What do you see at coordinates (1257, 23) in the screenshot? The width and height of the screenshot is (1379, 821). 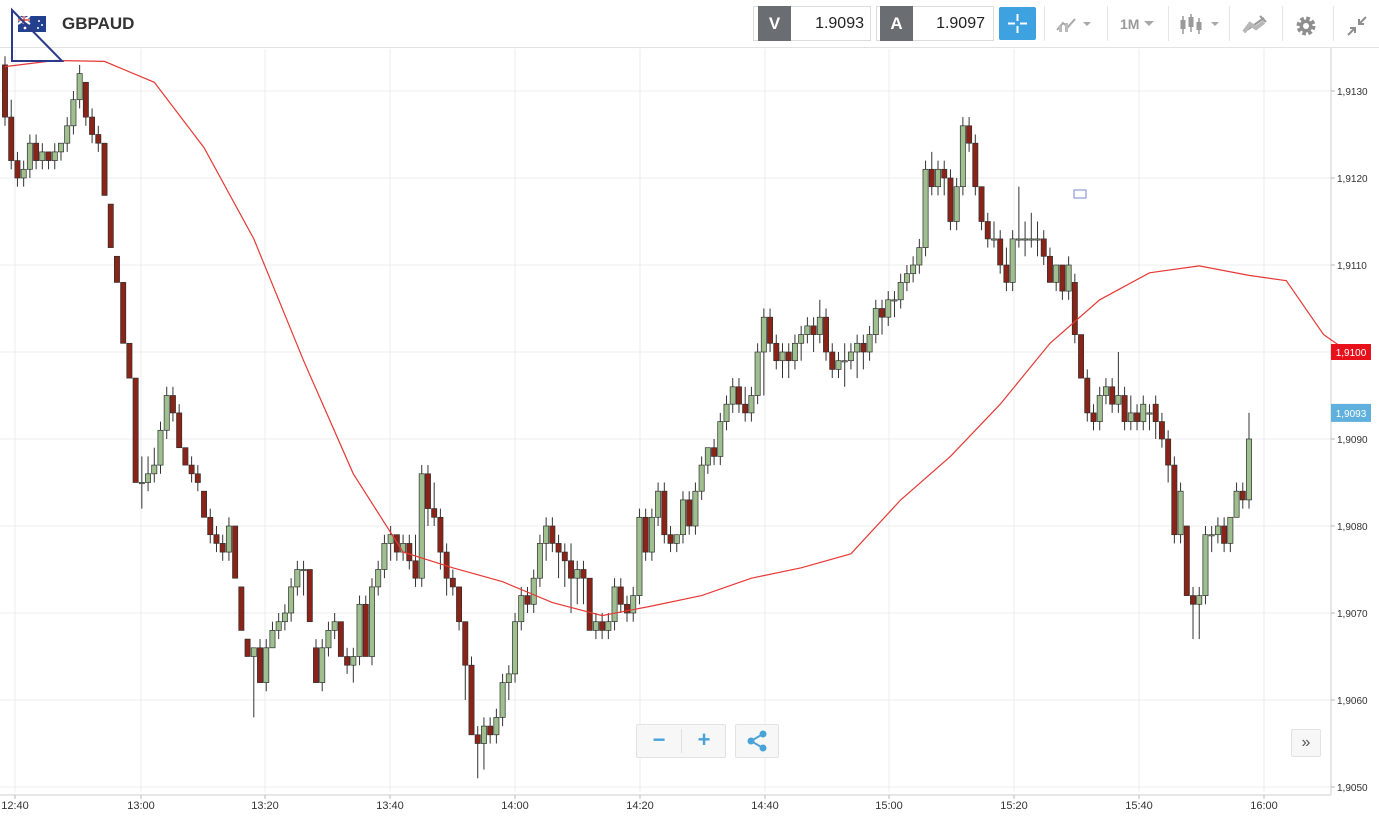 I see `drawing-tools-button` at bounding box center [1257, 23].